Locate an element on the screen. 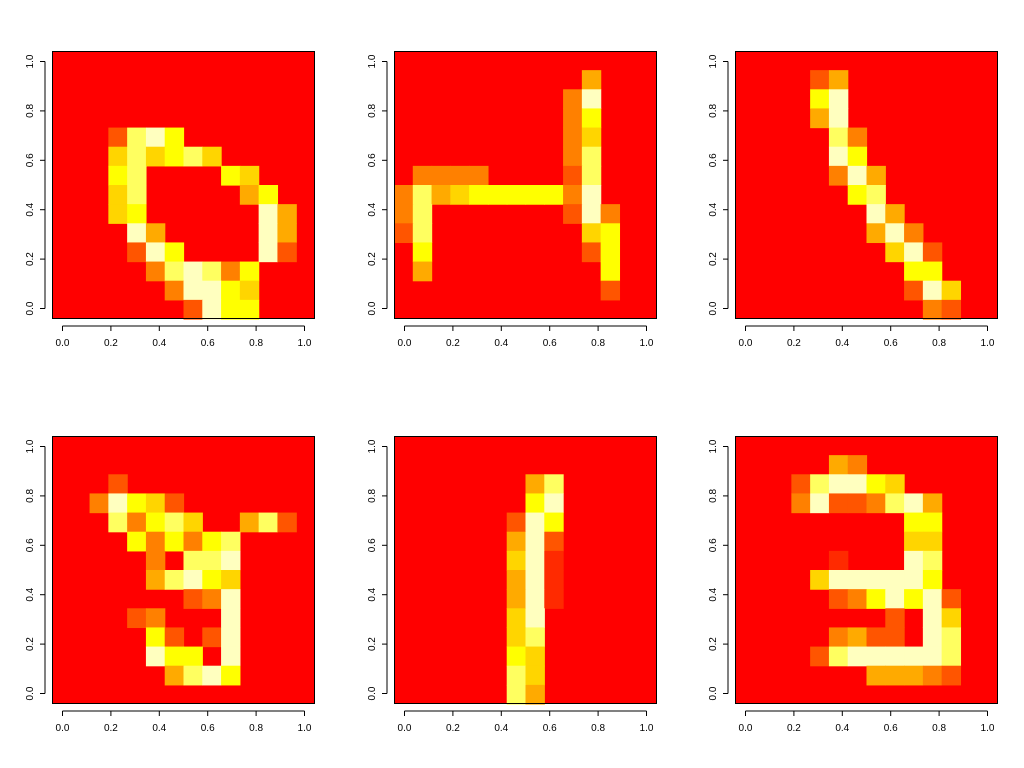  heatmap-panel-3: 0.0 0.2 0.4 0.6 0.8 1.0 0.0 0.2 0.4 0.6 0.8 1.0 is located at coordinates (853, 200).